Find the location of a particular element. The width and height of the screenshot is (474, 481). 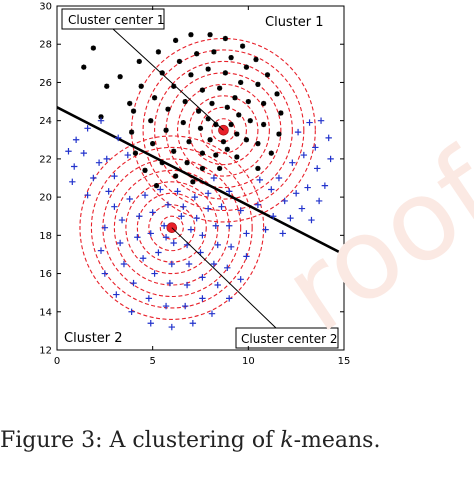

cluster-2-label: Cluster 2 is located at coordinates (93, 338).